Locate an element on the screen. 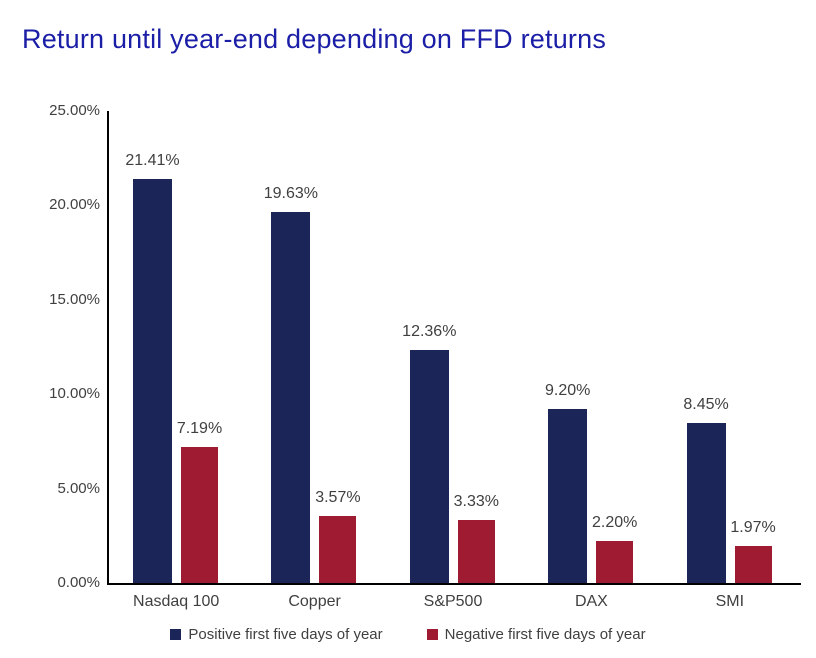 Image resolution: width=816 pixels, height=658 pixels. bar-value-label: 7.19% is located at coordinates (199, 428).